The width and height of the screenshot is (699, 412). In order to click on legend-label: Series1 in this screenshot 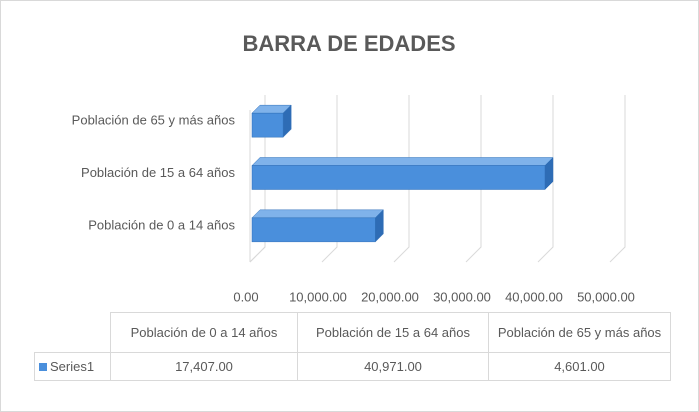, I will do `click(72, 366)`.